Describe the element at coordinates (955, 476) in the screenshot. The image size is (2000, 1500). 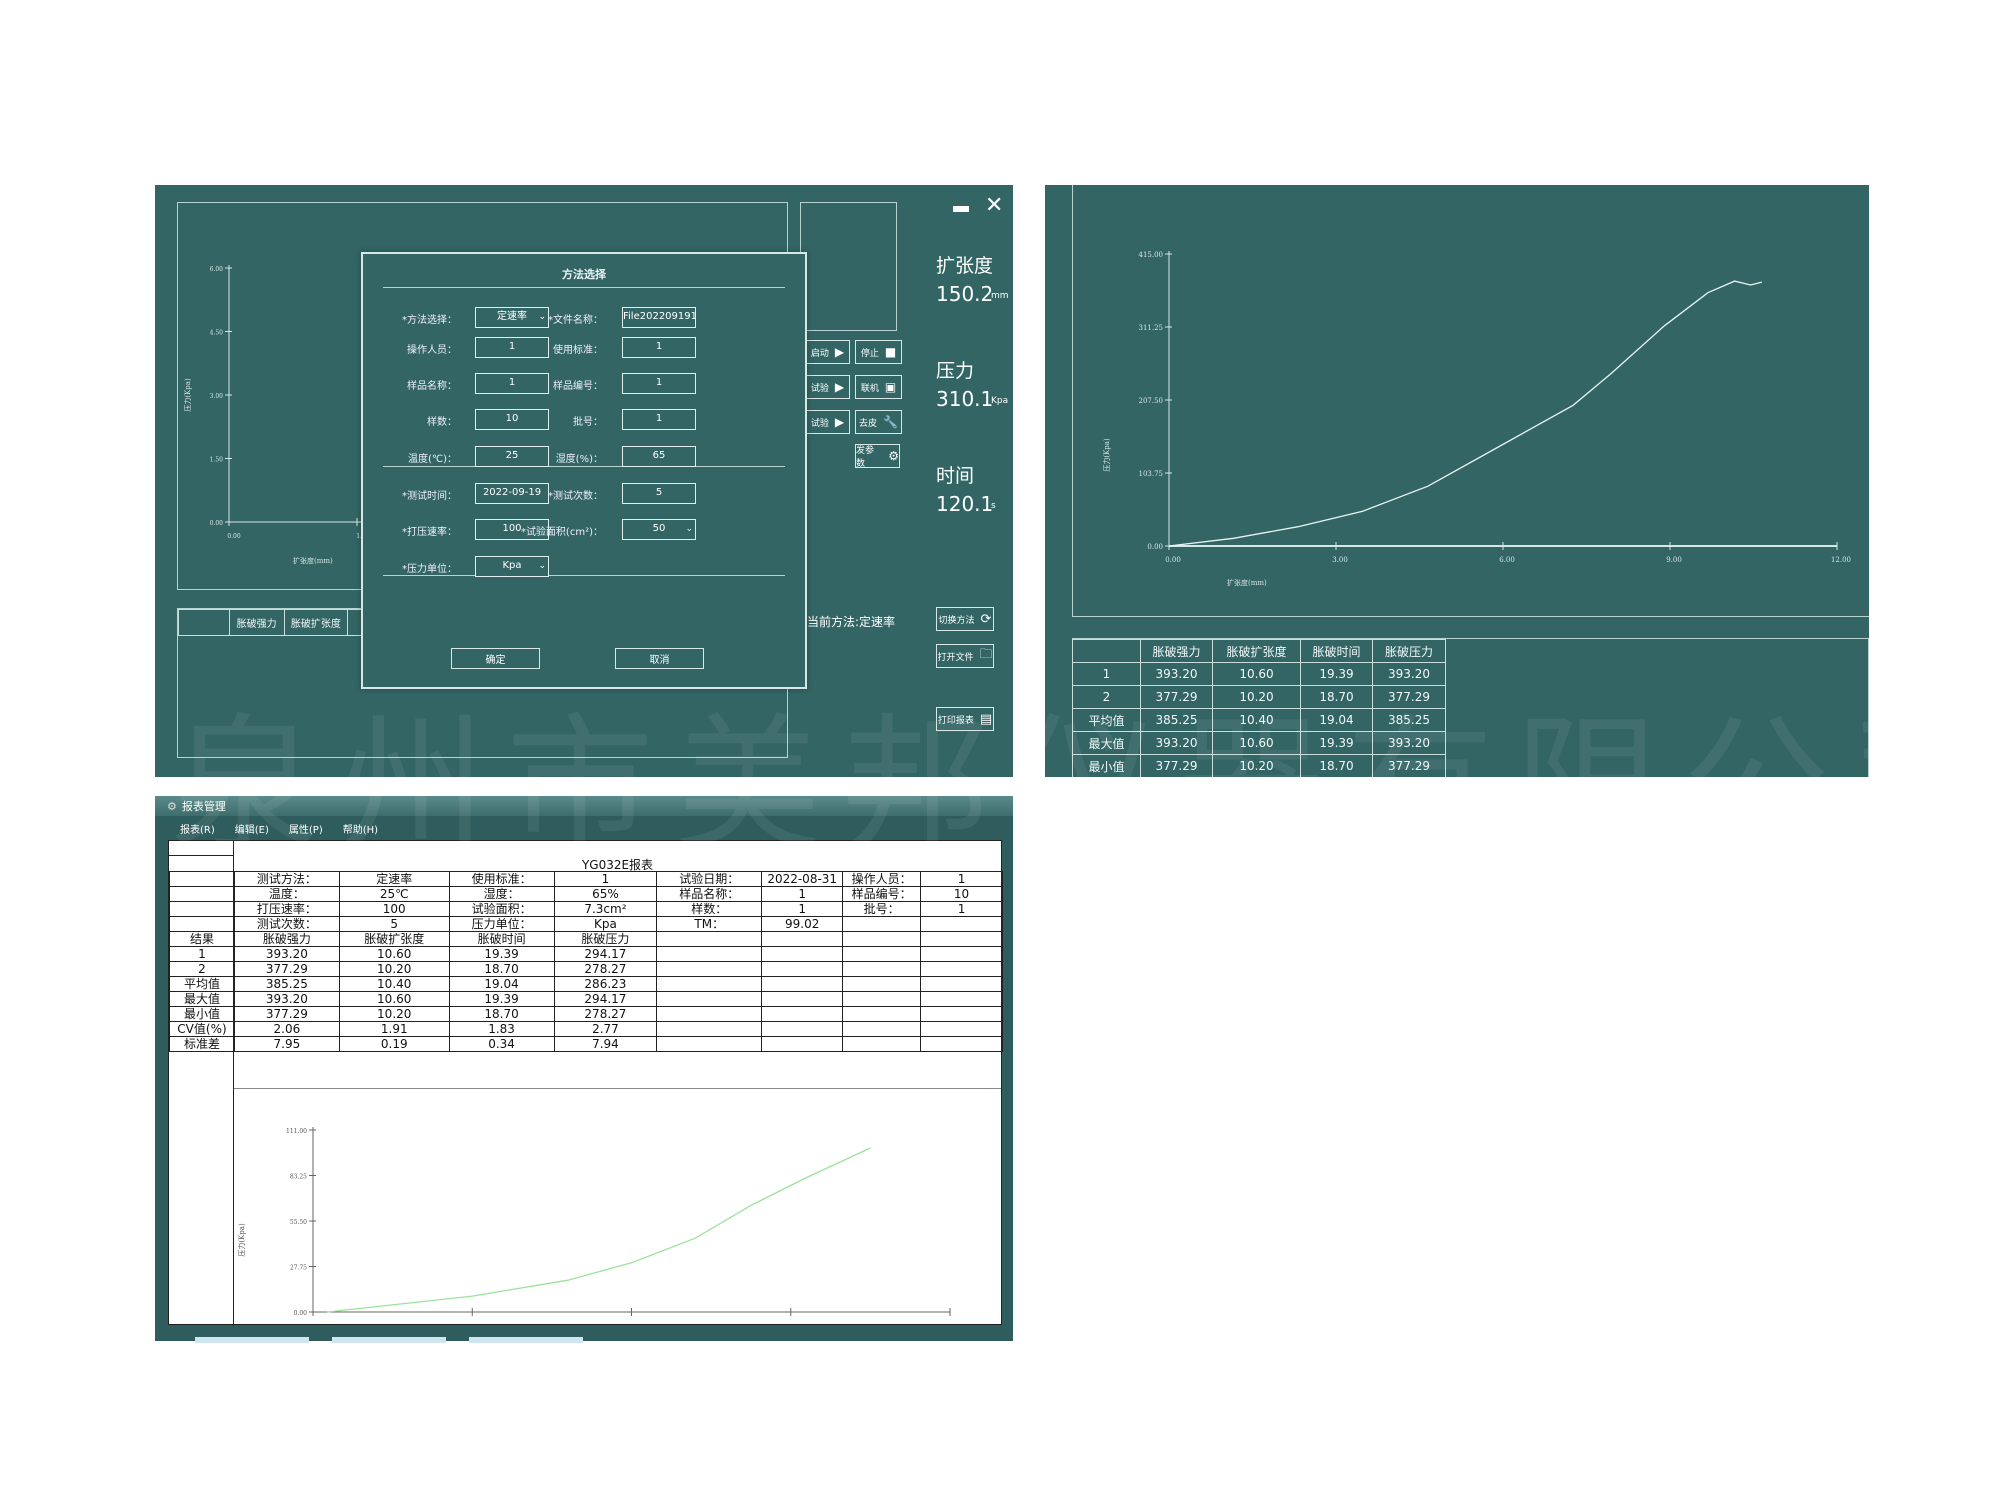
I see `readout-label-2: 时间` at that location.